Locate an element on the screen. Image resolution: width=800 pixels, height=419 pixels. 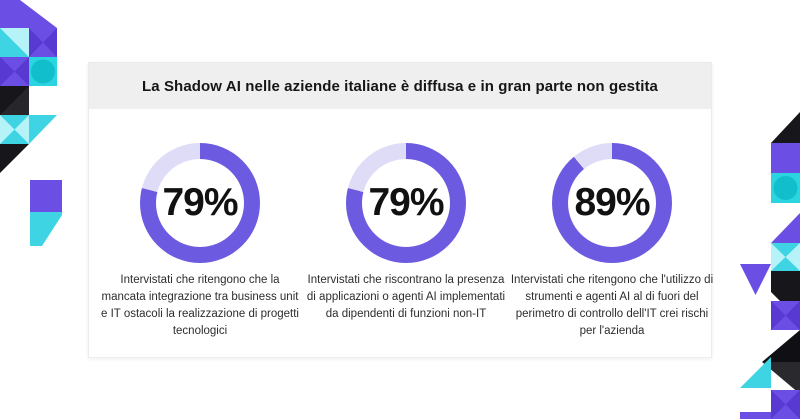
donut-percentage-3: 89% is located at coordinates (612, 202).